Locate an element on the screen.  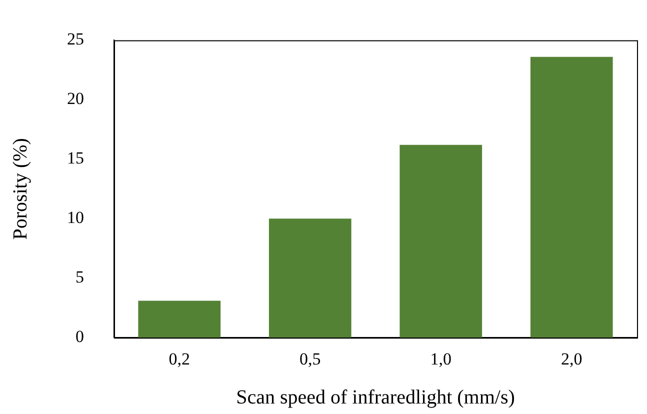
y-tick-label: 0 is located at coordinates (80, 336).